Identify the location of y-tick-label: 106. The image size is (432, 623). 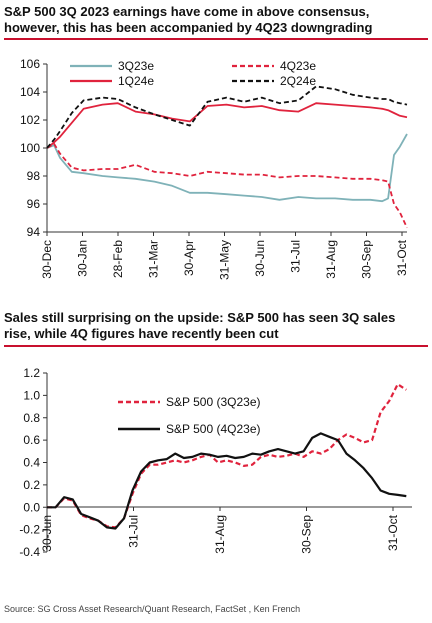
(30, 64).